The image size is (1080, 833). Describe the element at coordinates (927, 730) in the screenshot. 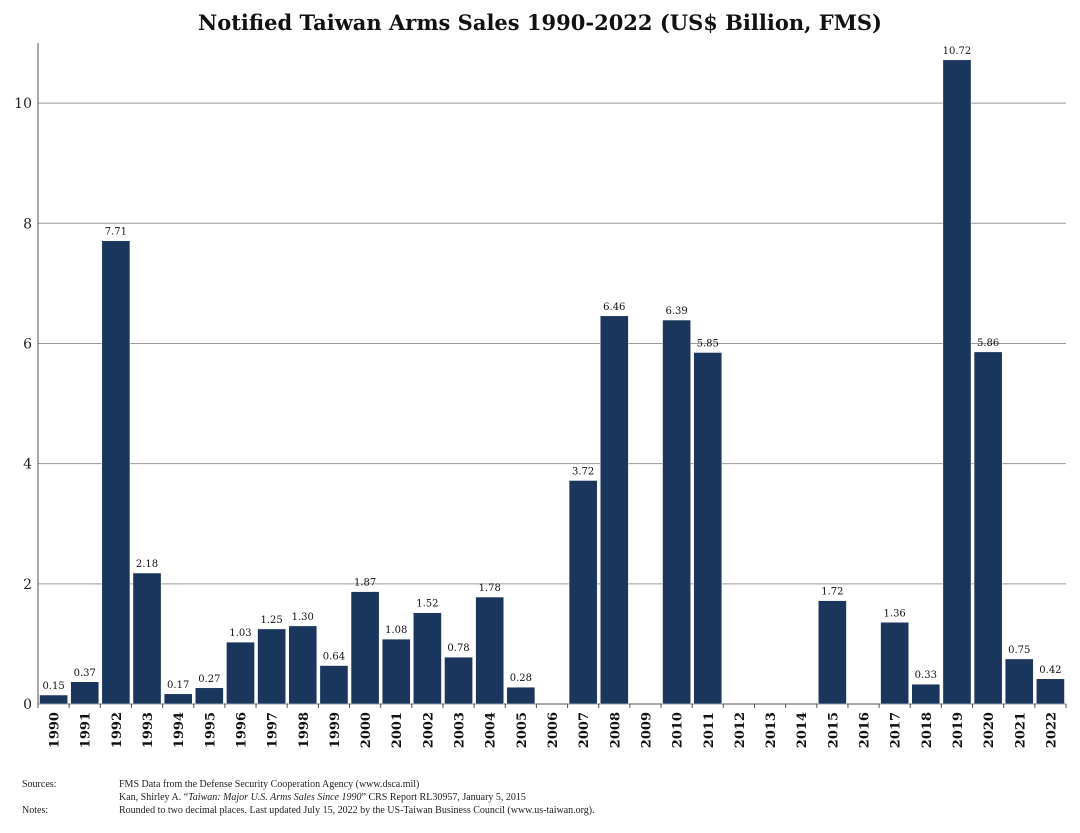

I see `x-tick-label-2018: 2018` at that location.